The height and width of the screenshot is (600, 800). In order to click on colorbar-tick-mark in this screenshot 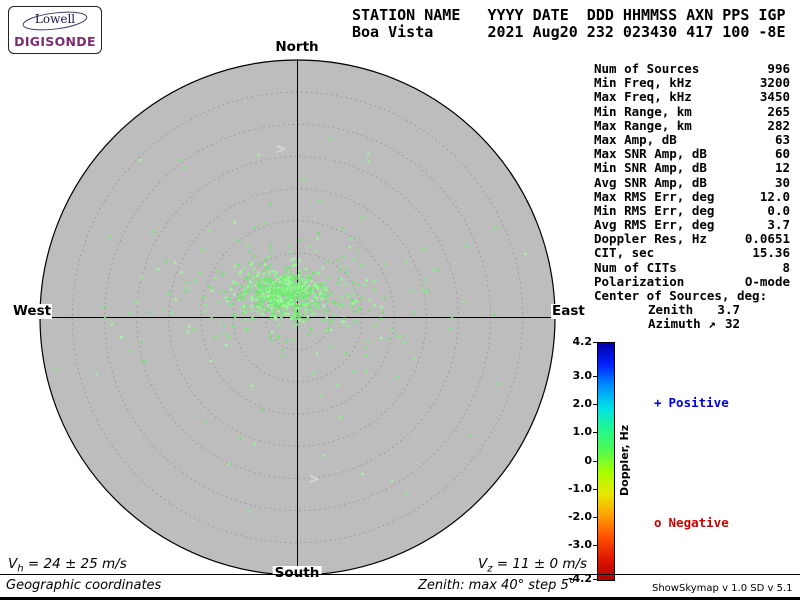, I will do `click(595, 376)`.